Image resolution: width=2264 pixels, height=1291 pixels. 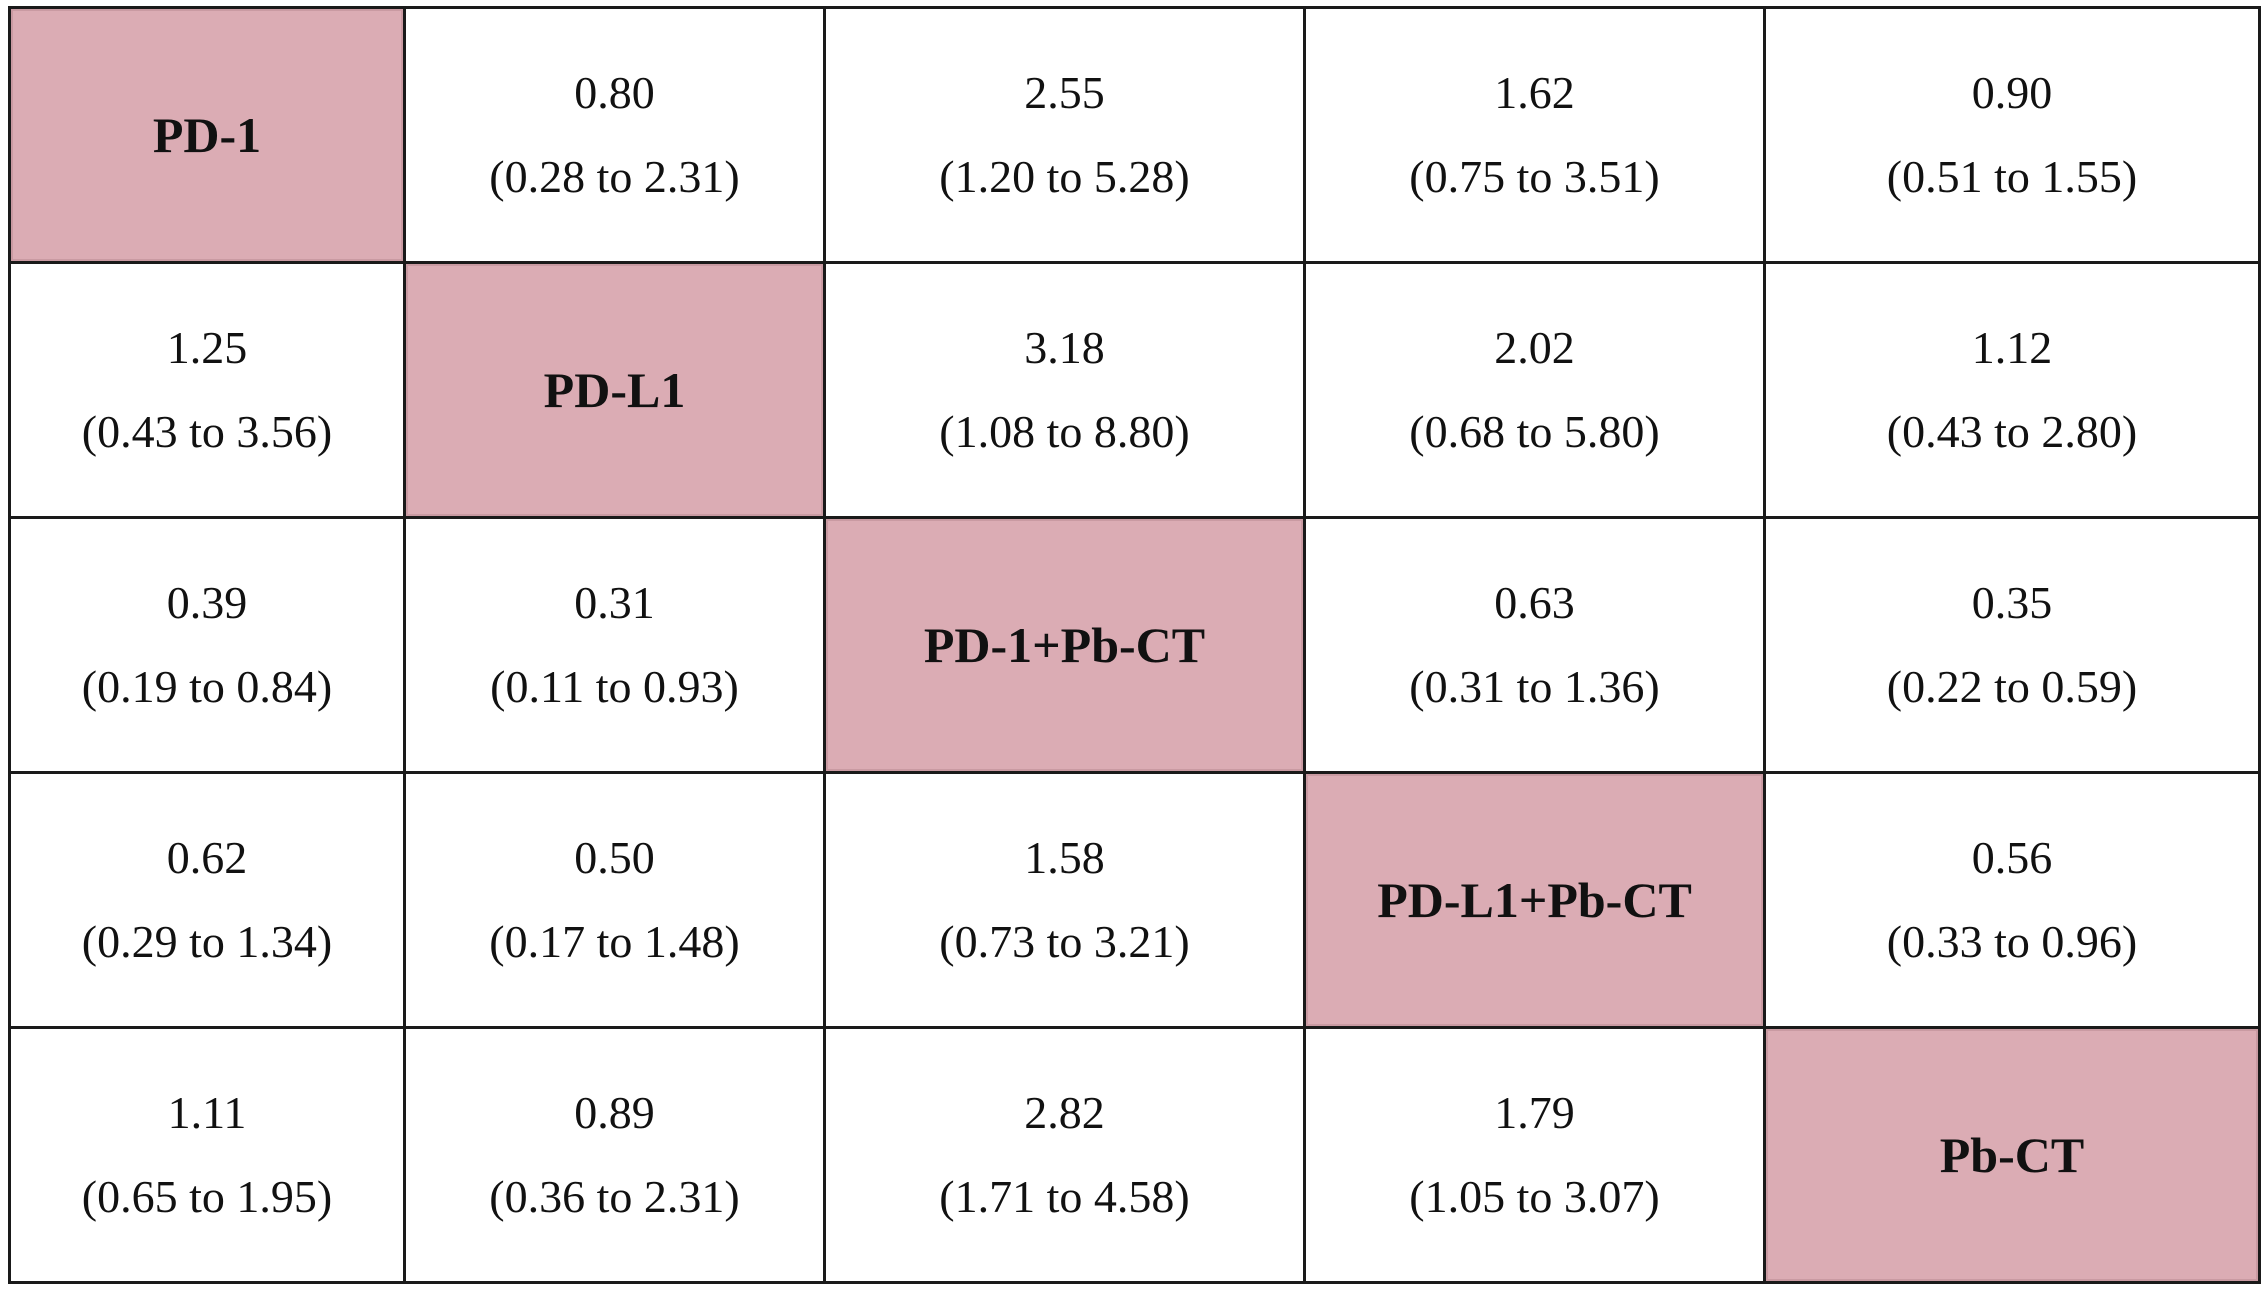 I want to click on treatment-label: PD-1, so click(x=207, y=135).